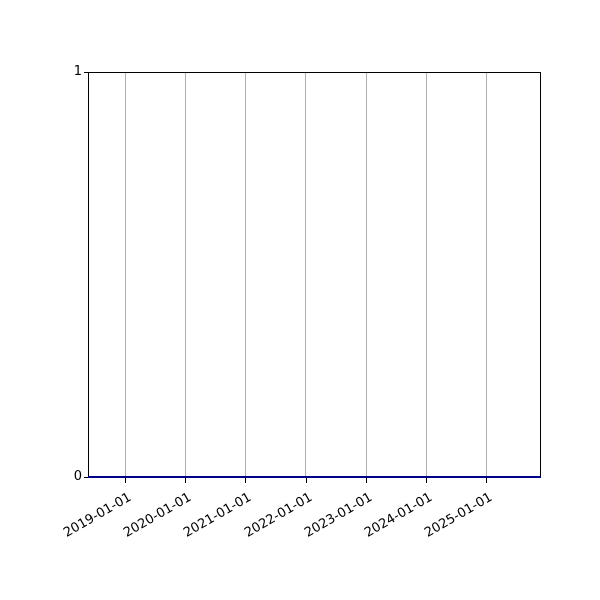 This screenshot has height=600, width=600. I want to click on x-tick-label: 2021-01-01, so click(218, 515).